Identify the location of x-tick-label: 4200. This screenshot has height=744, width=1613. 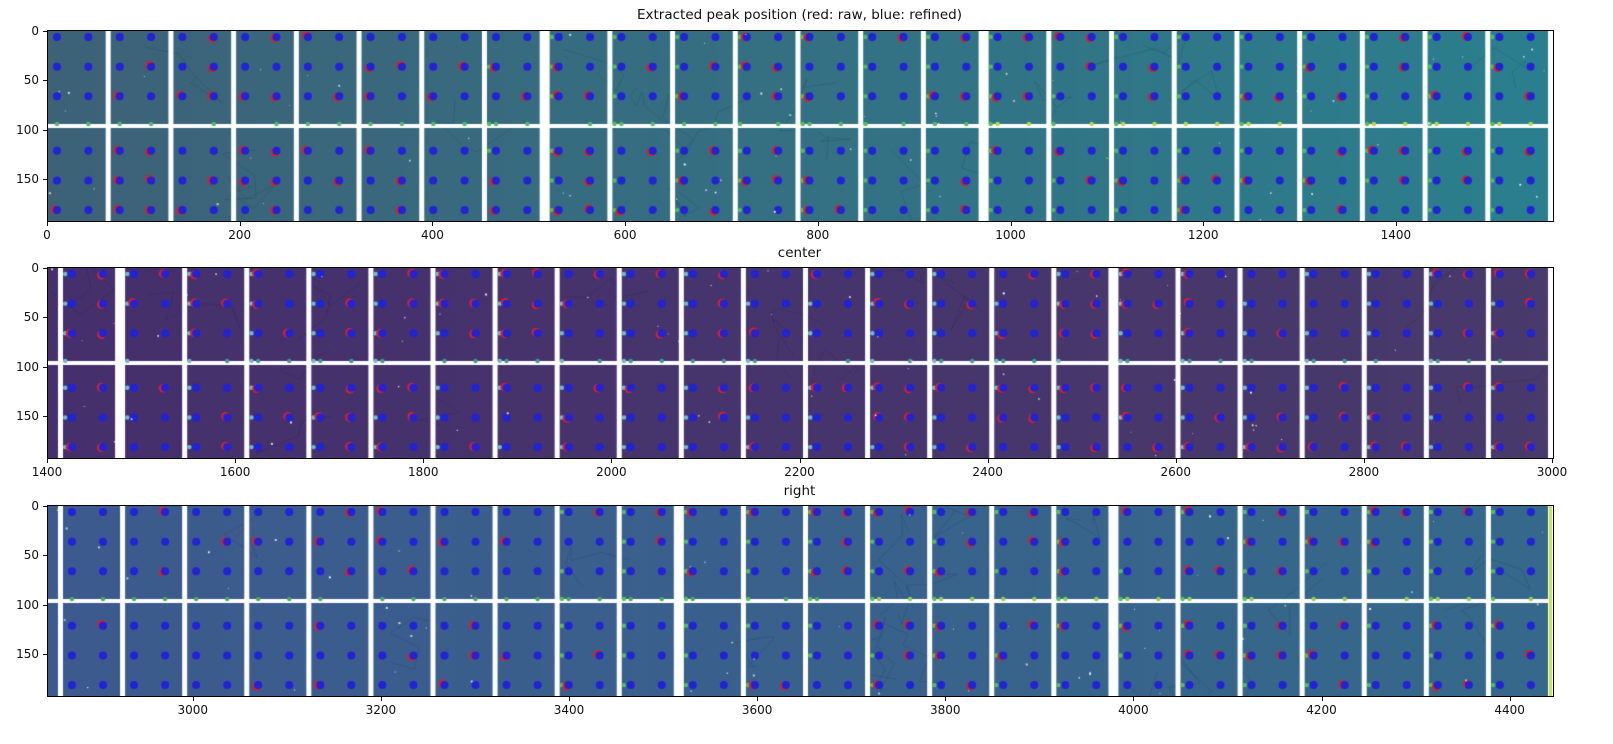
(1321, 710).